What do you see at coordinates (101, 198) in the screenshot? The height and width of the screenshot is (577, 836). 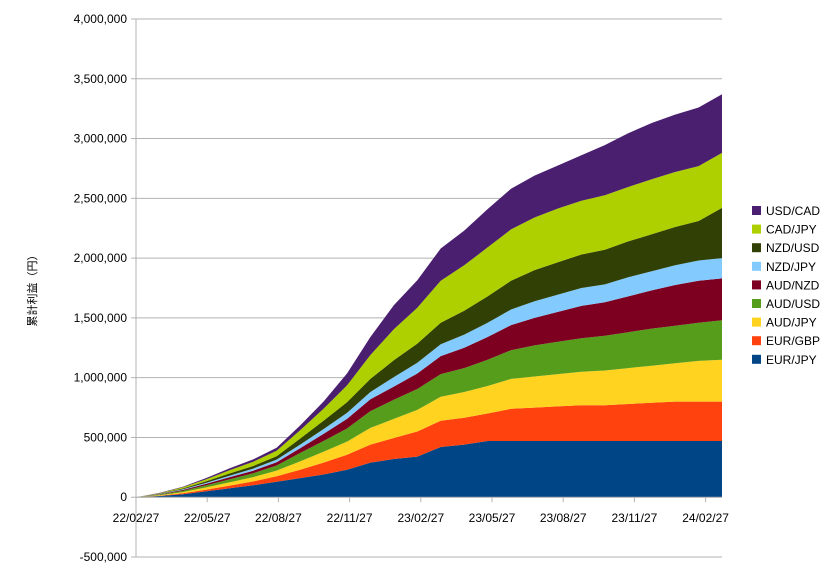 I see `y-tick-label: 2,500,000` at bounding box center [101, 198].